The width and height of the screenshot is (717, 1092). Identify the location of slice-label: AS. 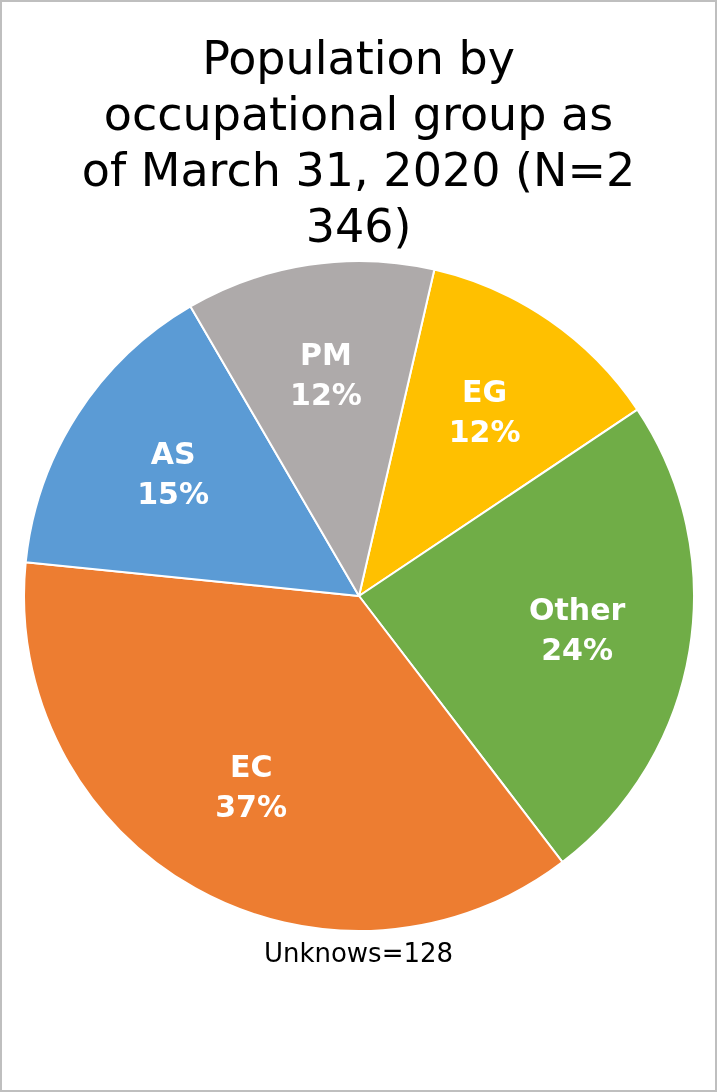
(173, 454).